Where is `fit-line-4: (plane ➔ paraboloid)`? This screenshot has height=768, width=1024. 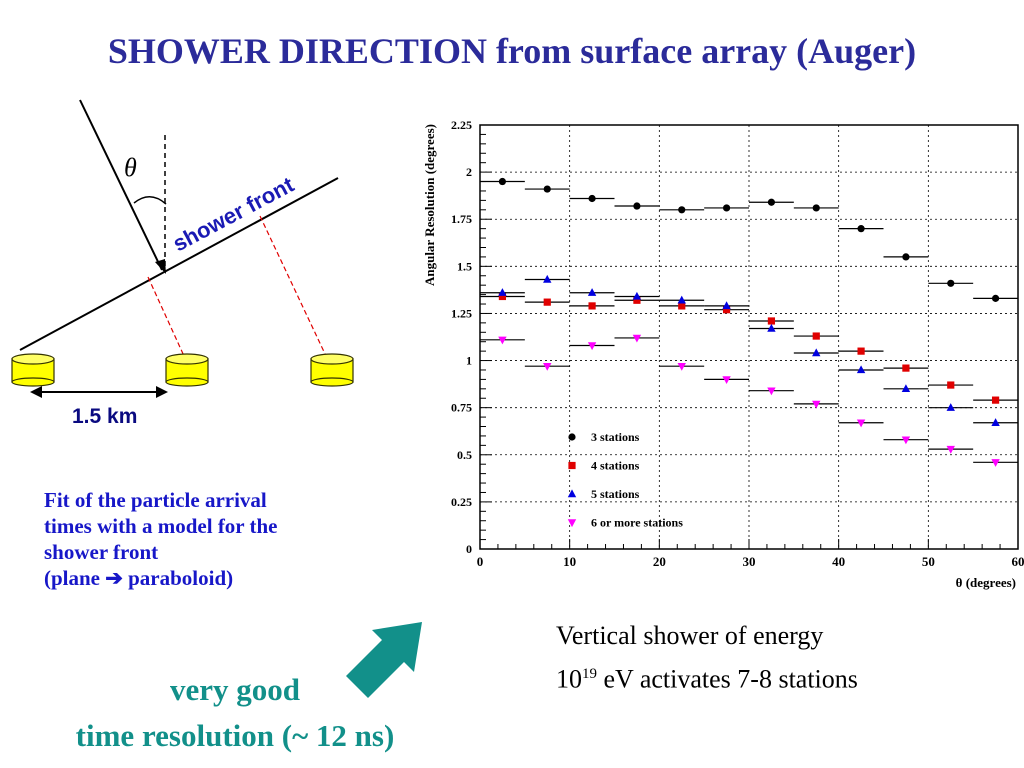 fit-line-4: (plane ➔ paraboloid) is located at coordinates (214, 578).